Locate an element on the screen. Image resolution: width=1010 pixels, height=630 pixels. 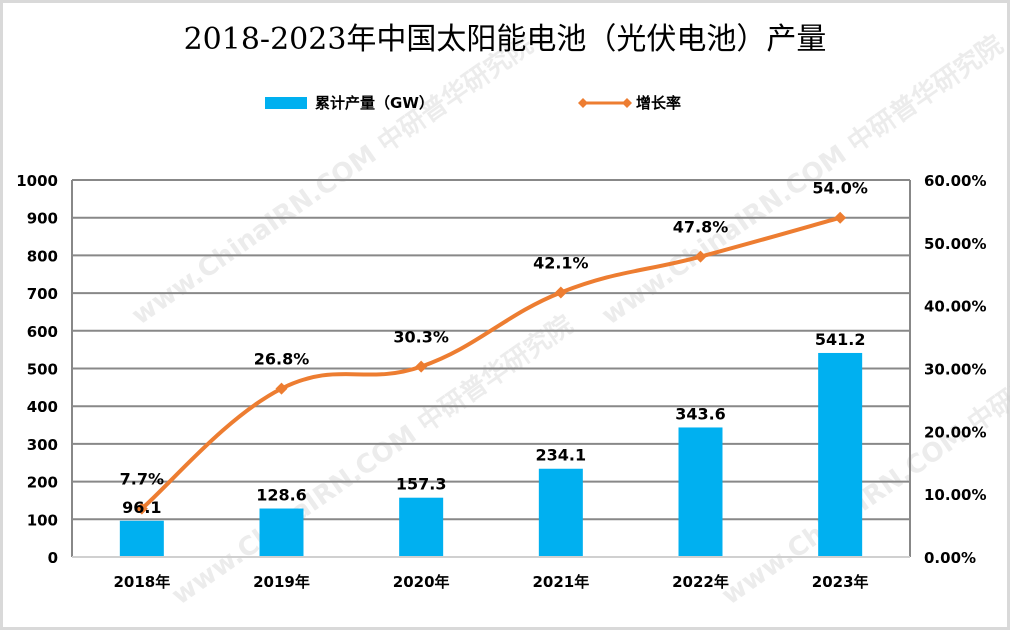
y-right-tick-label: 50.00% is located at coordinates (955, 244).